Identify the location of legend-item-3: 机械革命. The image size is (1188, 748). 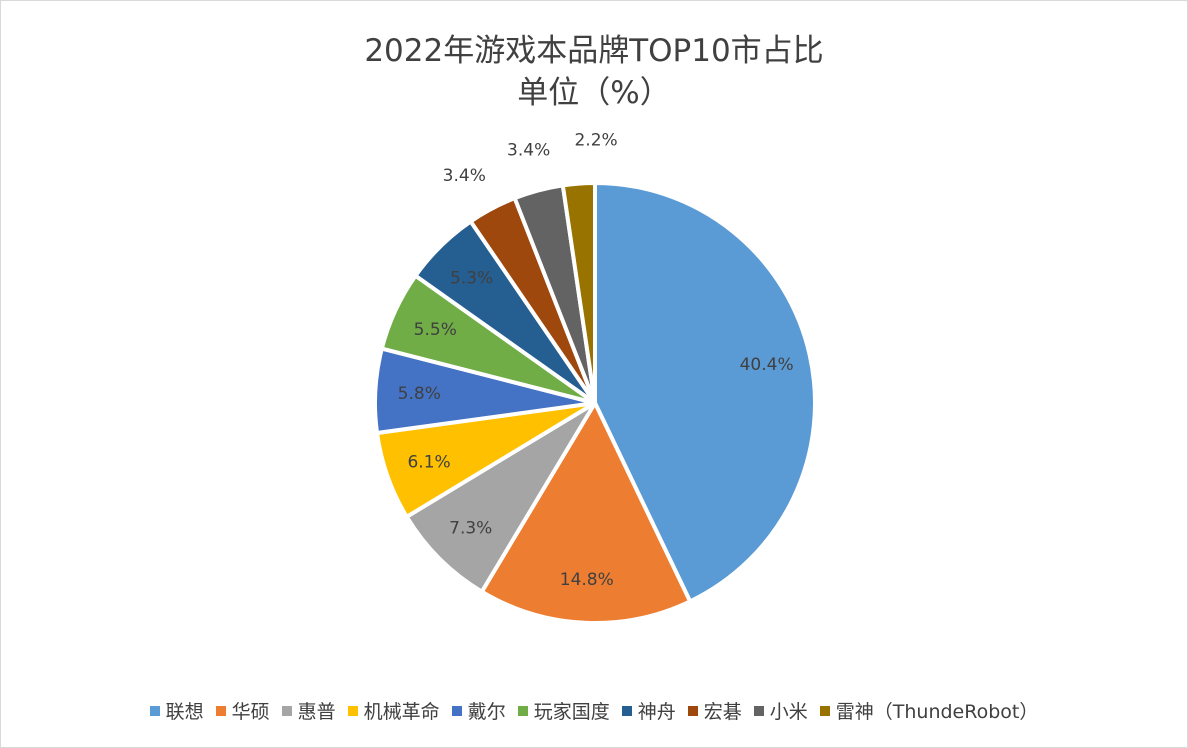
(393, 710).